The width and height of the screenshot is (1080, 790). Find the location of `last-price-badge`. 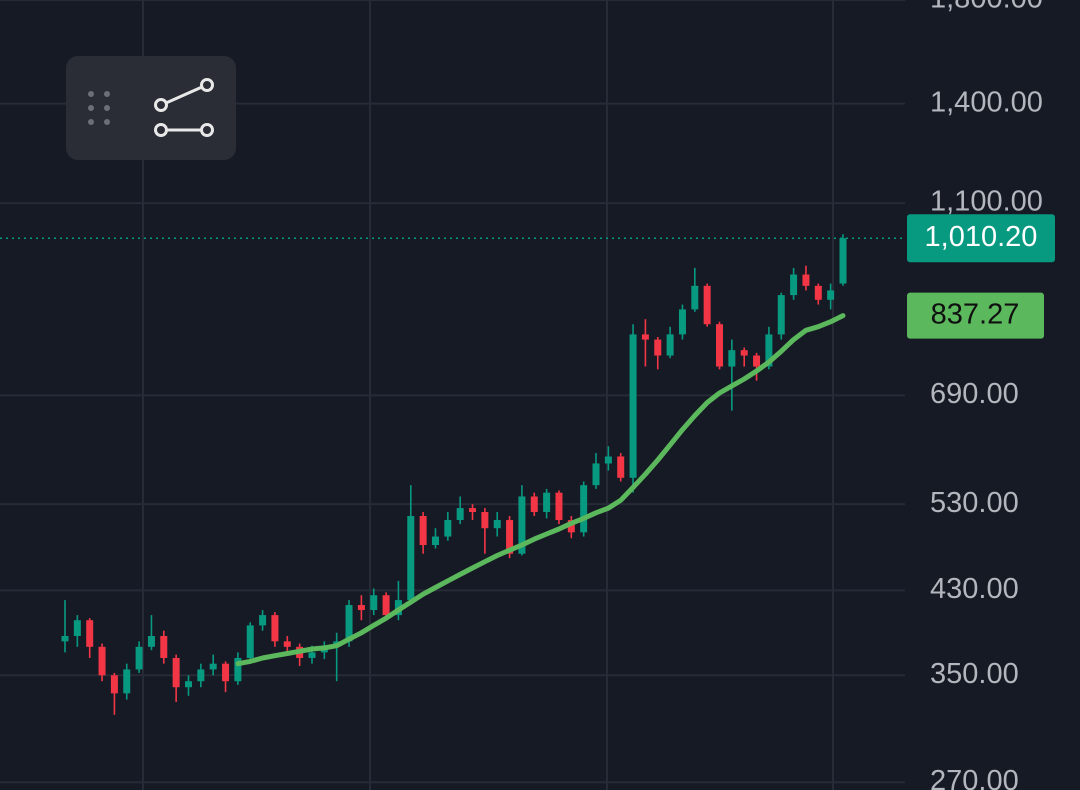

last-price-badge is located at coordinates (981, 238).